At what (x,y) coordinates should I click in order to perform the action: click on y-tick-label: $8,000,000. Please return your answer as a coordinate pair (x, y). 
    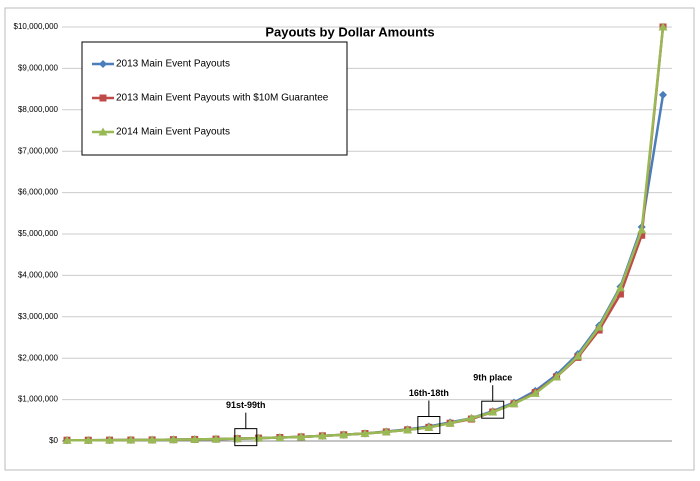
    Looking at the image, I should click on (38, 109).